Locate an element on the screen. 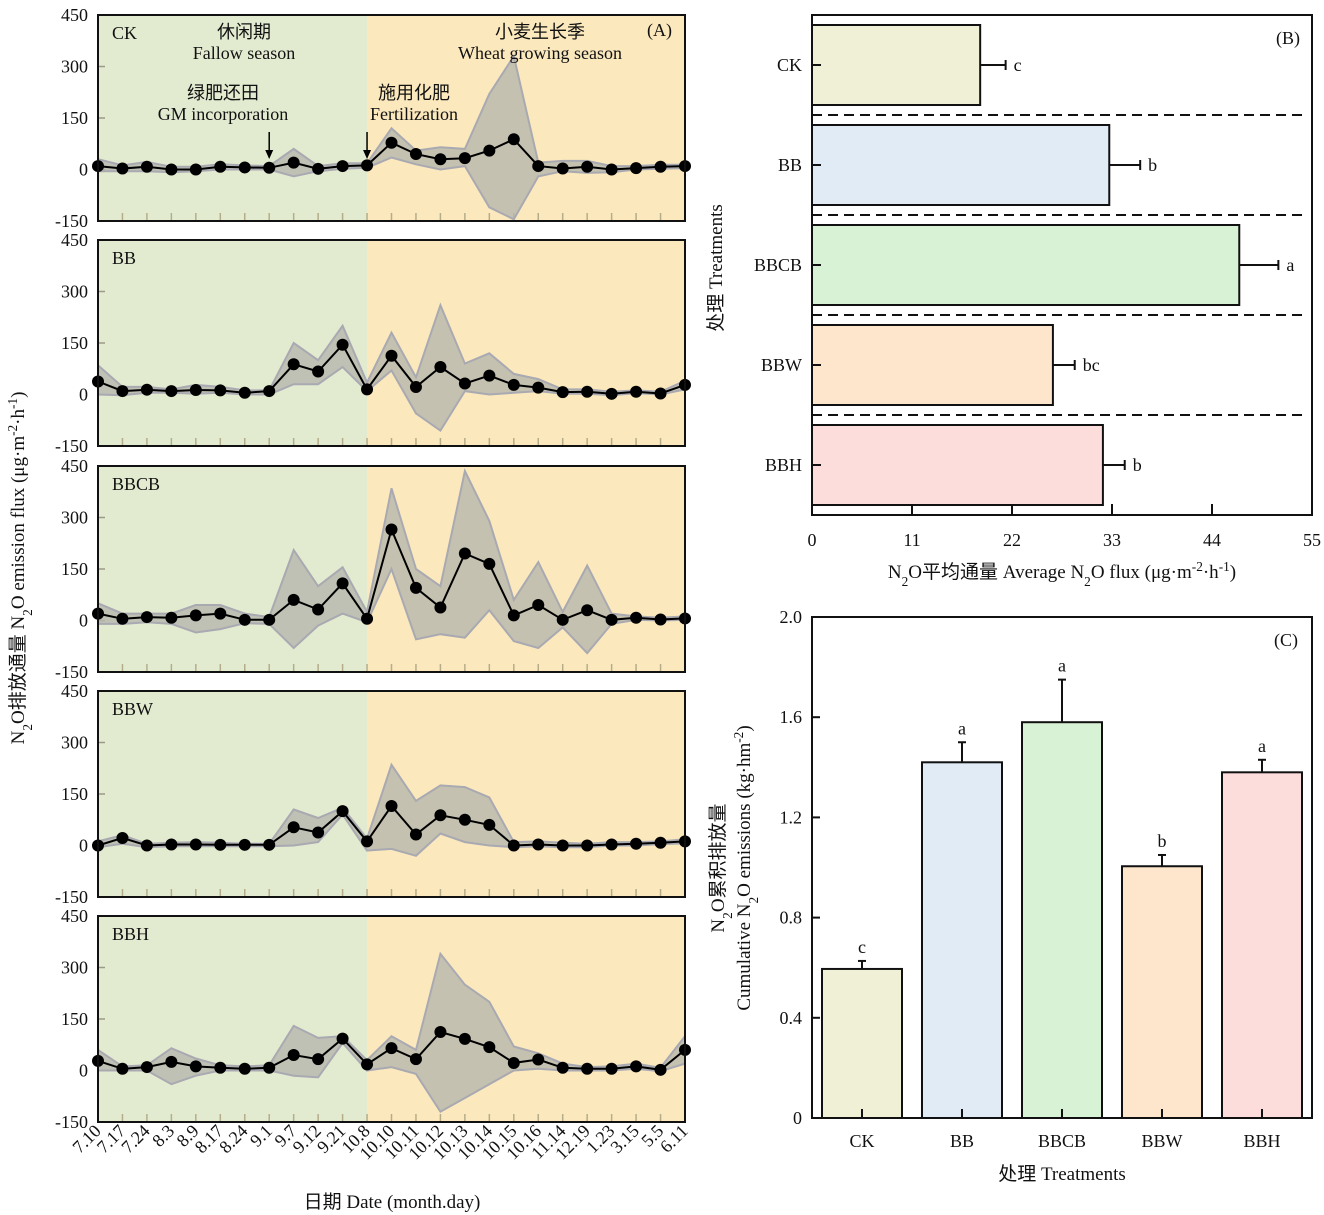 The width and height of the screenshot is (1324, 1215). panel-a-subplot-bbh: -150 0 150 300 450 BBH is located at coordinates (373, 1019).